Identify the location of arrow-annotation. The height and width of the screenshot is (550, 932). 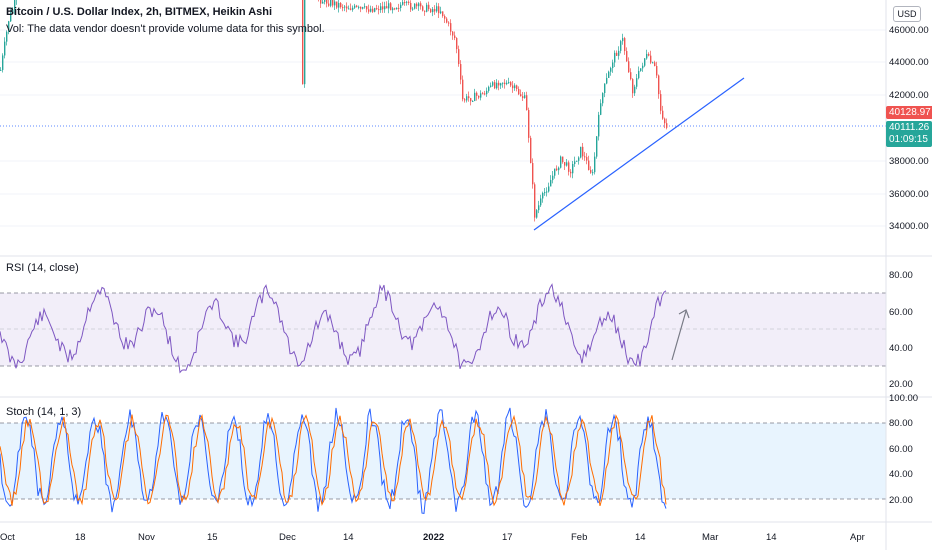
(680, 335).